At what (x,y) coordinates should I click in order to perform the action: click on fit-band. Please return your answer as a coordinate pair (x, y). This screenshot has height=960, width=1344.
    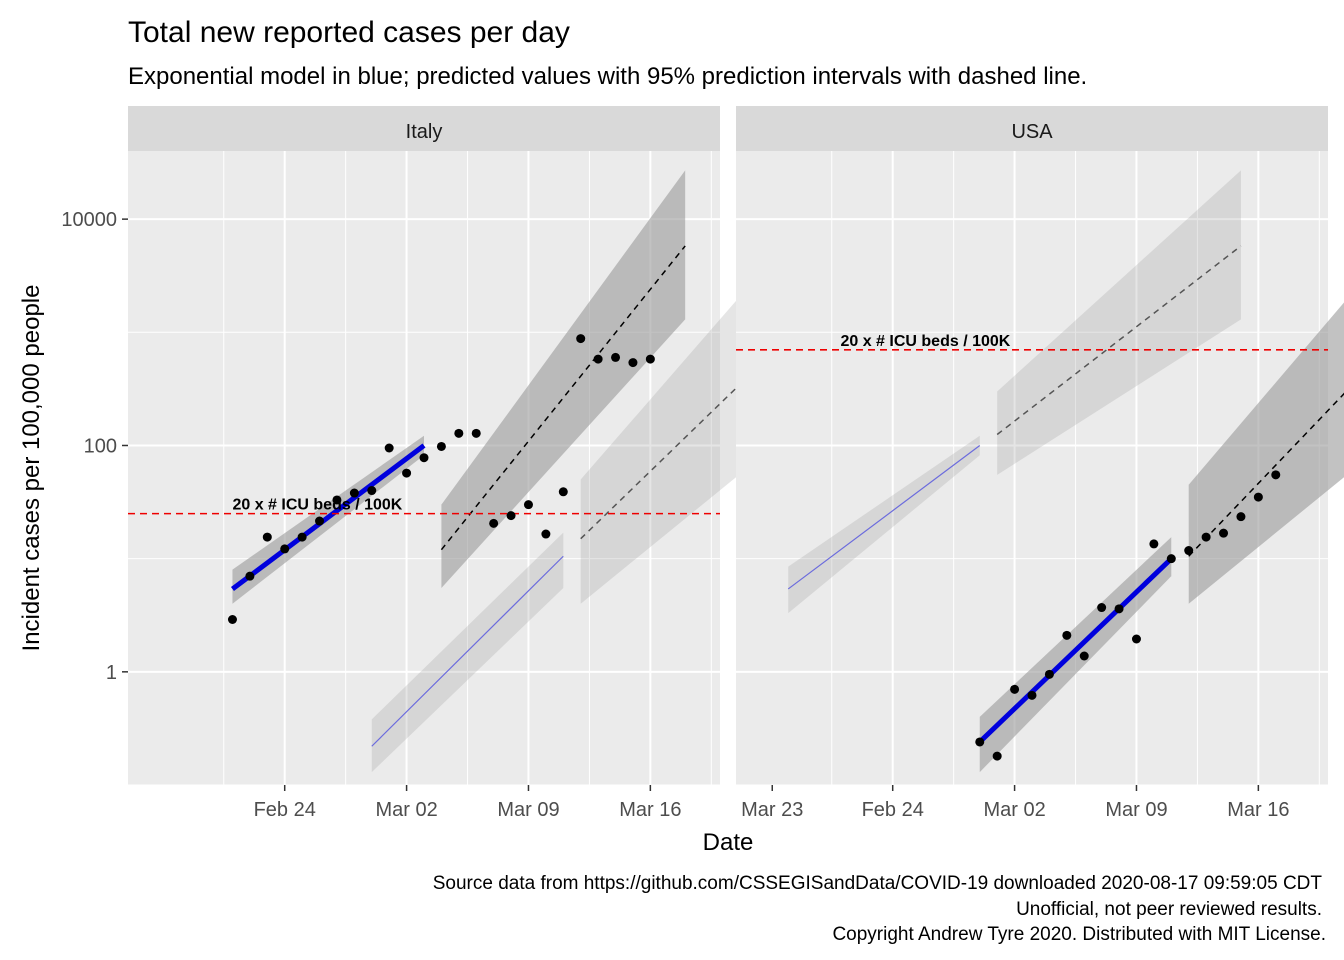
    Looking at the image, I should click on (1075, 655).